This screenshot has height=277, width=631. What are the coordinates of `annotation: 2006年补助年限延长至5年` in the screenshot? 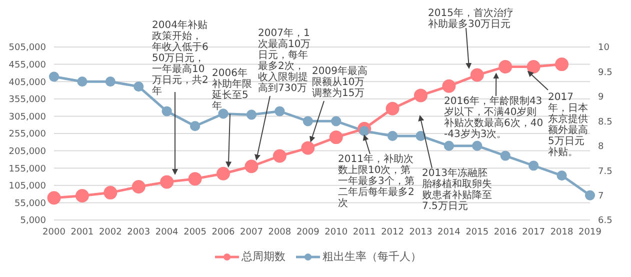 It's located at (232, 90).